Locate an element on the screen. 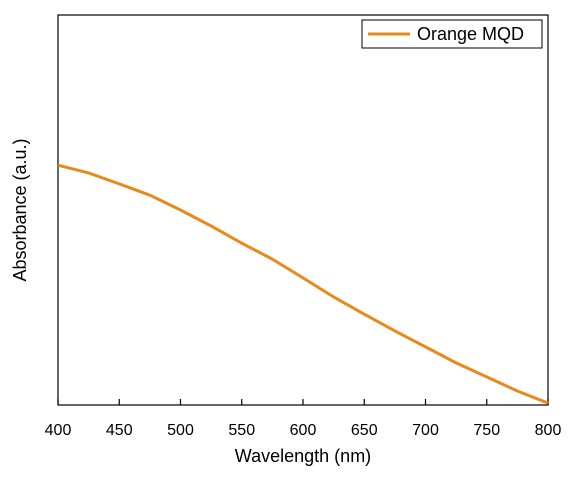  x-tick-label: 650 is located at coordinates (364, 430).